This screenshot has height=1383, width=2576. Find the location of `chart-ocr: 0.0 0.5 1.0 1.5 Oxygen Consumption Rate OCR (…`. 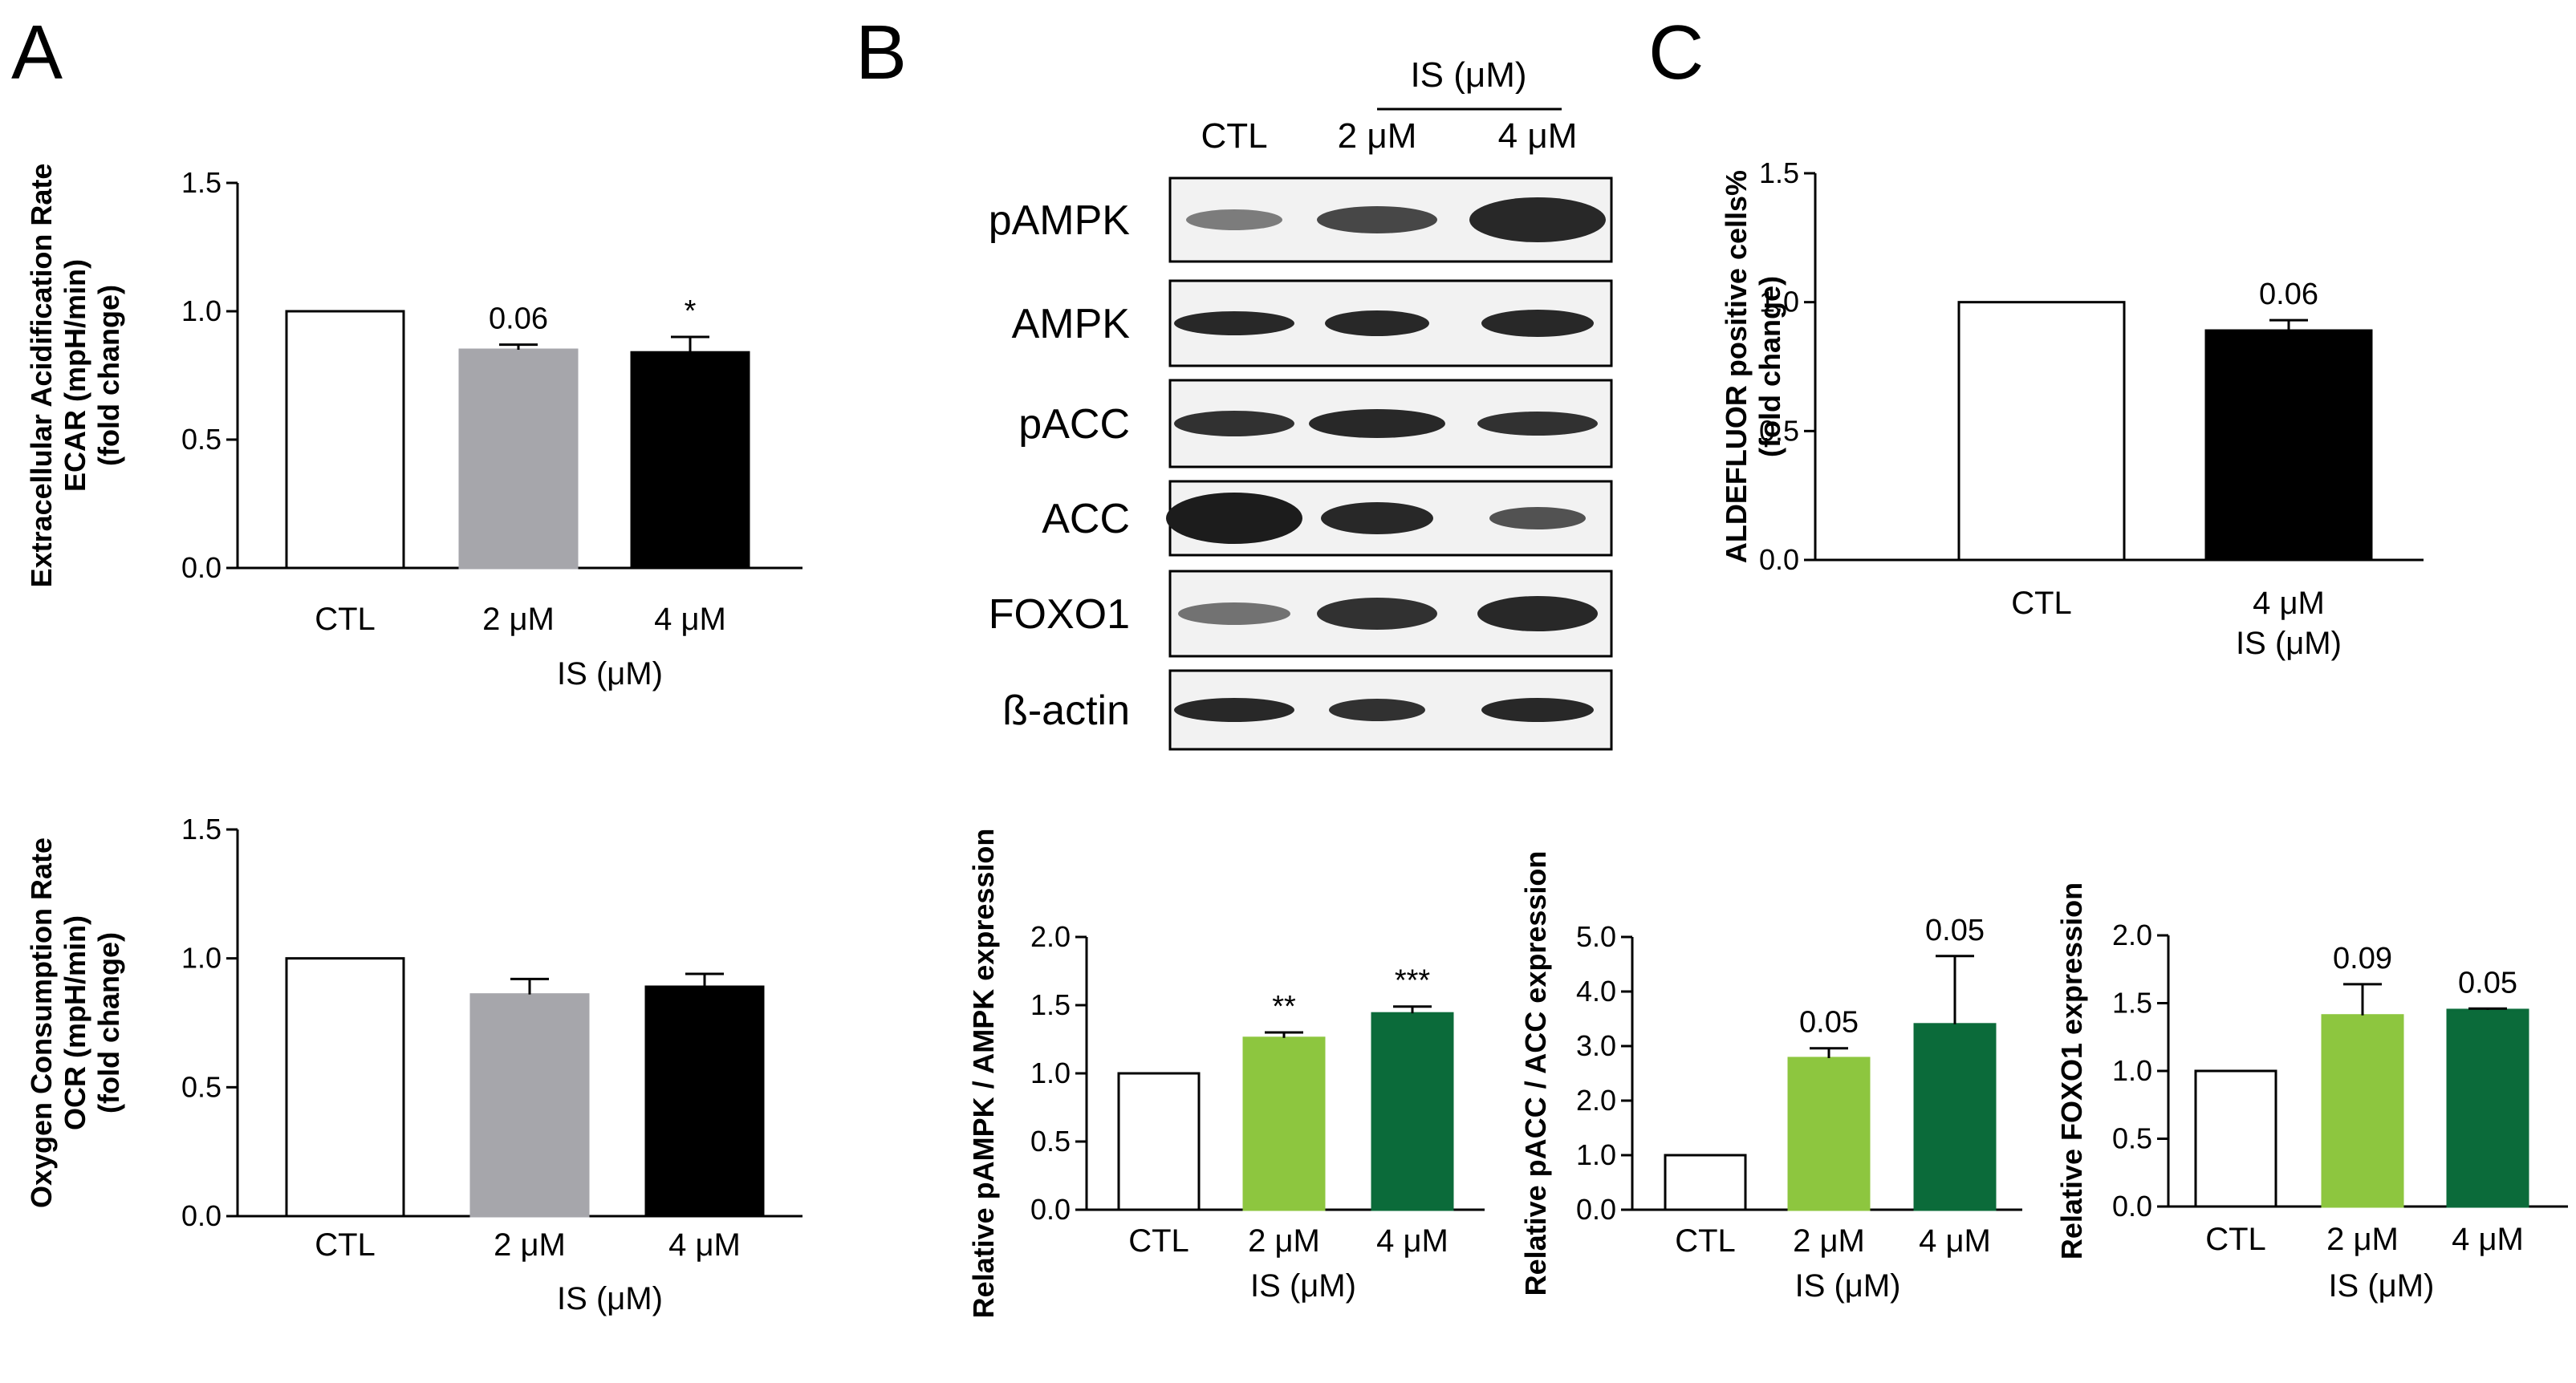

chart-ocr: 0.0 0.5 1.0 1.5 Oxygen Consumption Rate OCR (… is located at coordinates (413, 1064).